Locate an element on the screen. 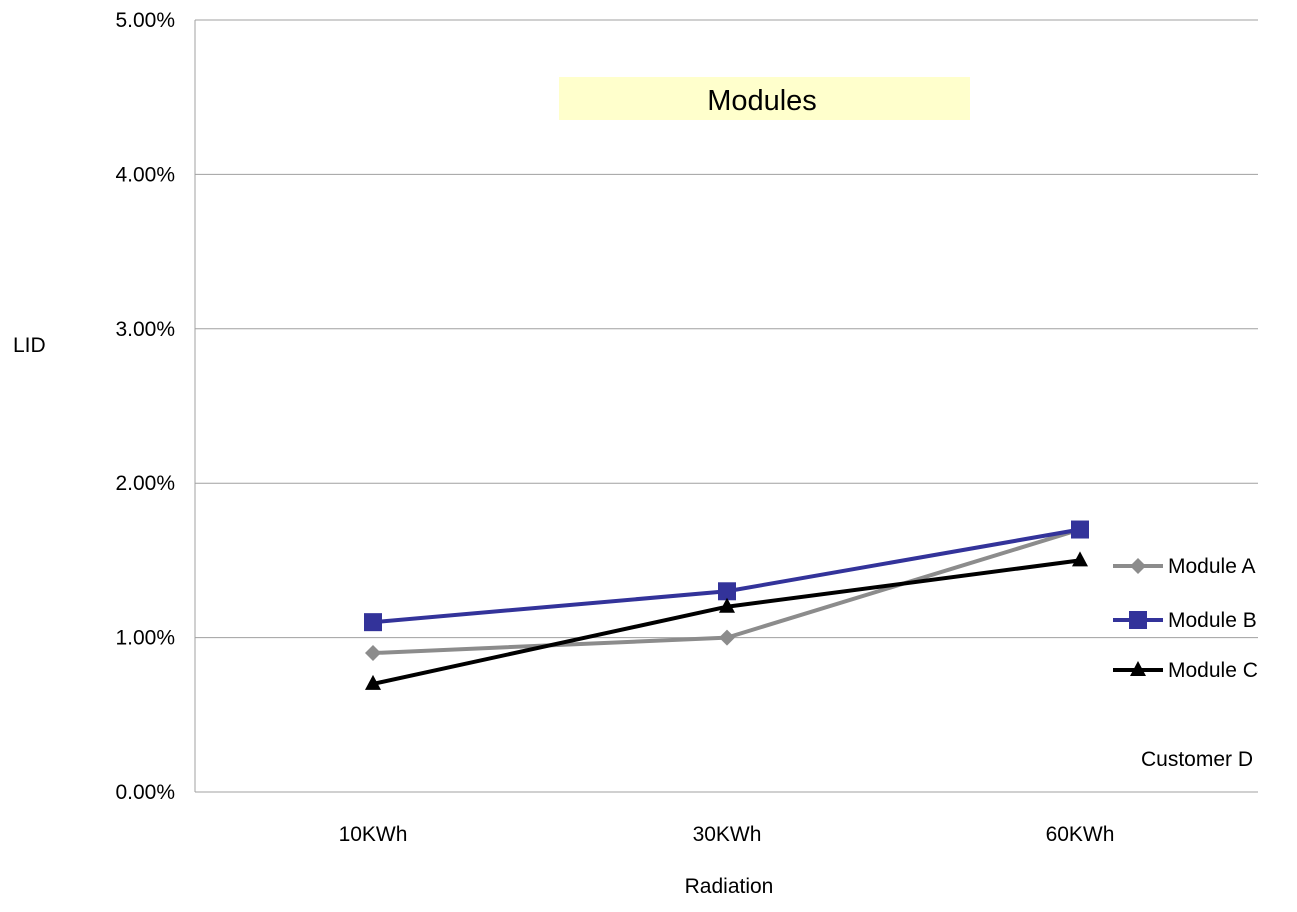 The height and width of the screenshot is (912, 1297). legend-item: Module C is located at coordinates (1185, 670).